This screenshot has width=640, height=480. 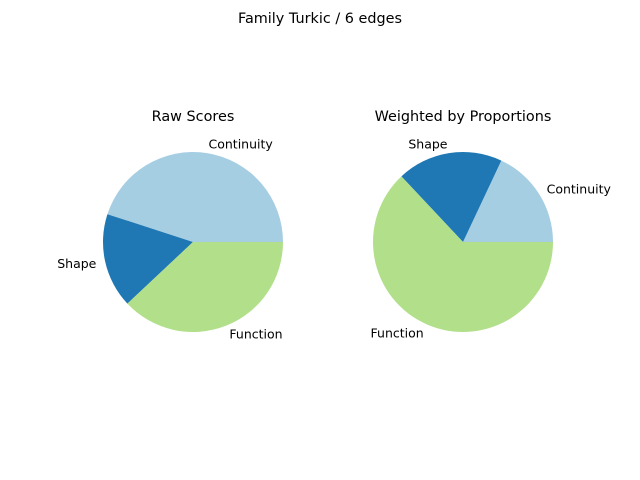 I want to click on pie-slices-raw-scores, so click(x=193, y=242).